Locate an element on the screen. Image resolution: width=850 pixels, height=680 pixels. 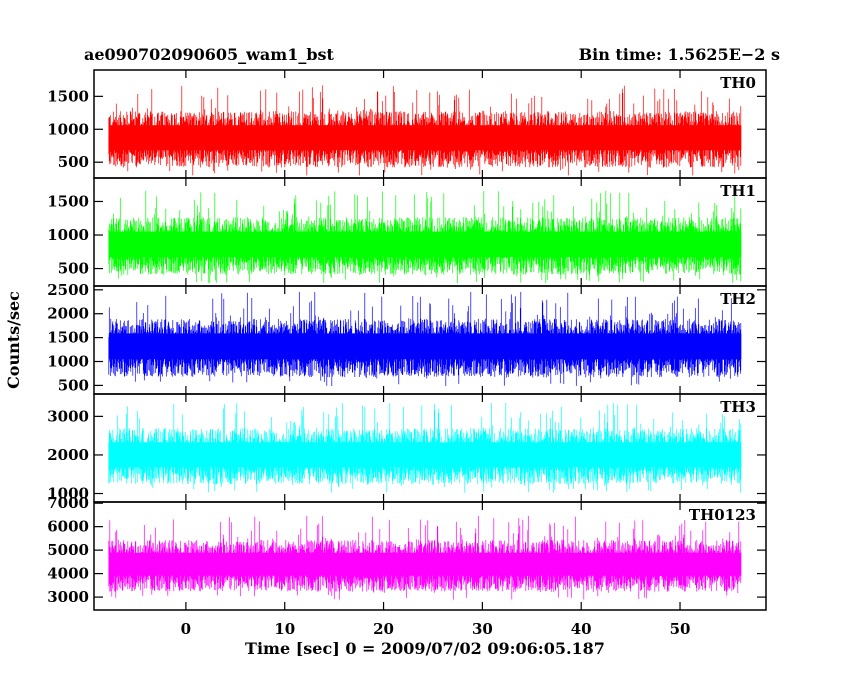
bin-time-label: Bin time: 1.5625E−2 s is located at coordinates (679, 54).